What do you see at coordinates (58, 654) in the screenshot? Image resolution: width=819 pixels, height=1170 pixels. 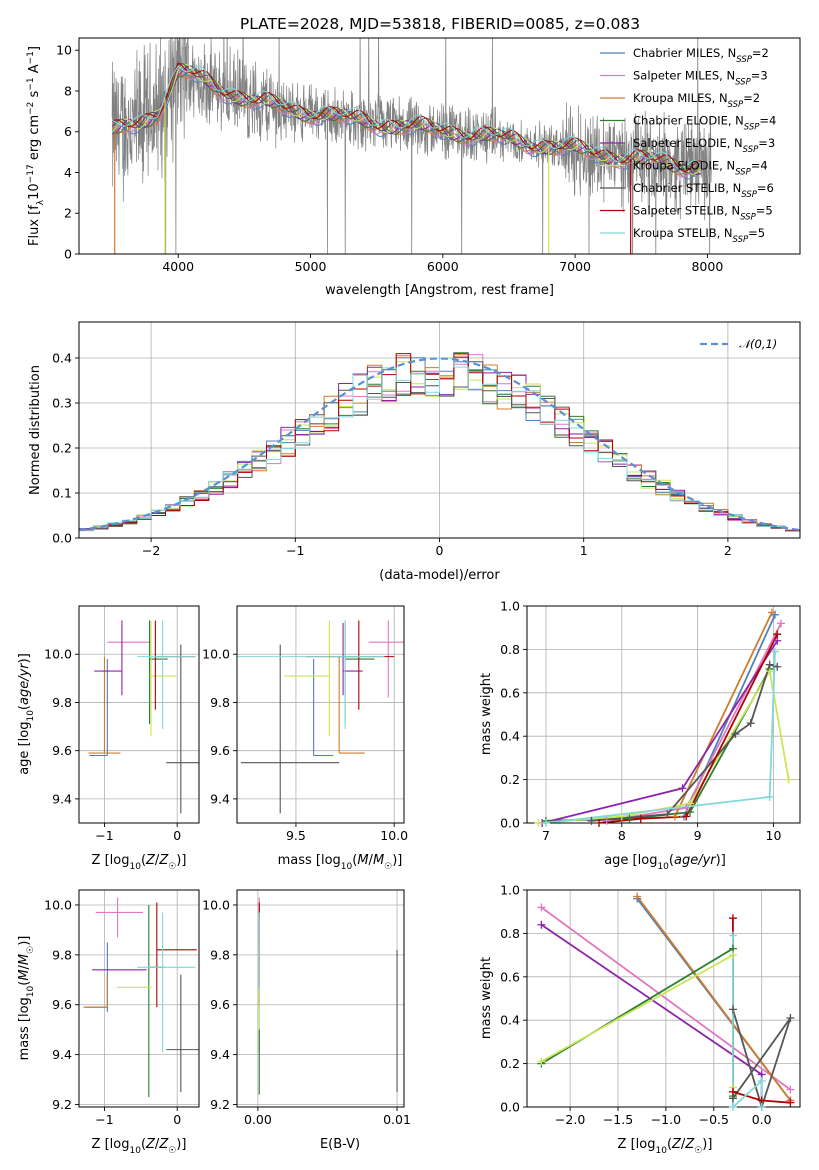 I see `y-tick-label: 10.0` at bounding box center [58, 654].